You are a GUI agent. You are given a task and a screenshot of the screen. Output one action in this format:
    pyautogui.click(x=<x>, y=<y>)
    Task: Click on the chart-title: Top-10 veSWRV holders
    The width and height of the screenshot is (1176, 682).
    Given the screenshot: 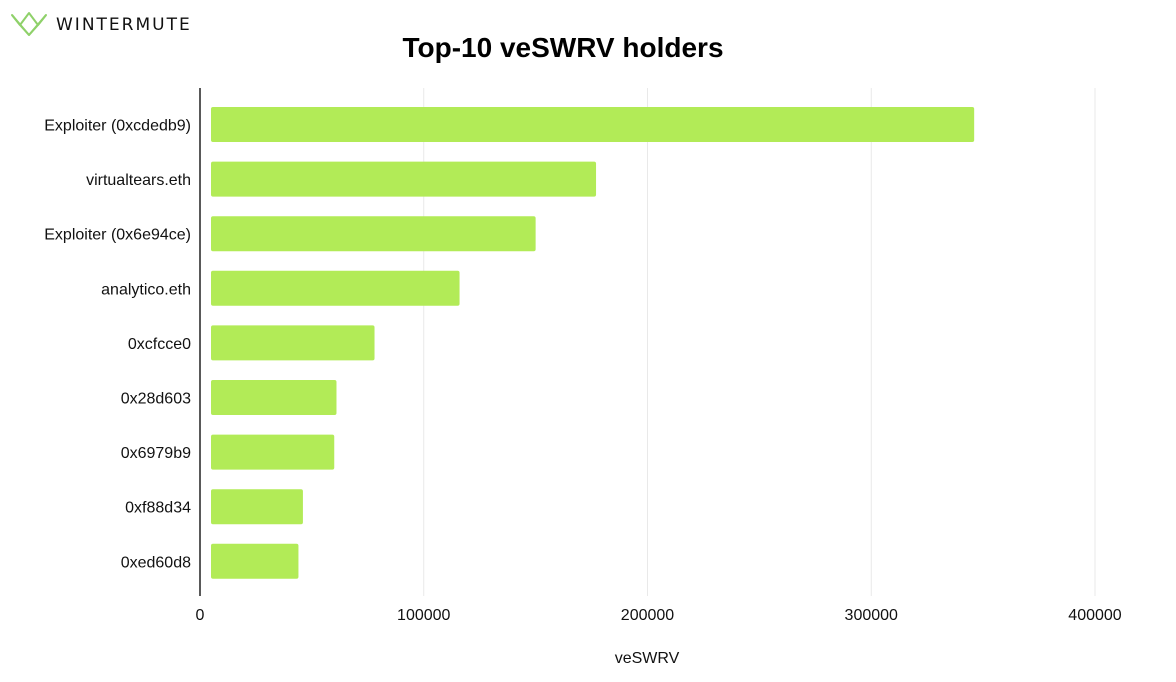 What is the action you would take?
    pyautogui.click(x=562, y=47)
    